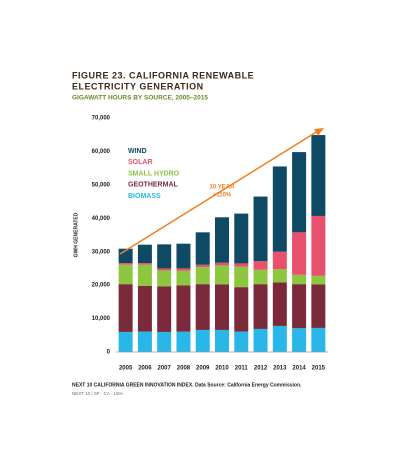 This screenshot has height=475, width=400. I want to click on annotation: 10 YEAR, so click(223, 188).